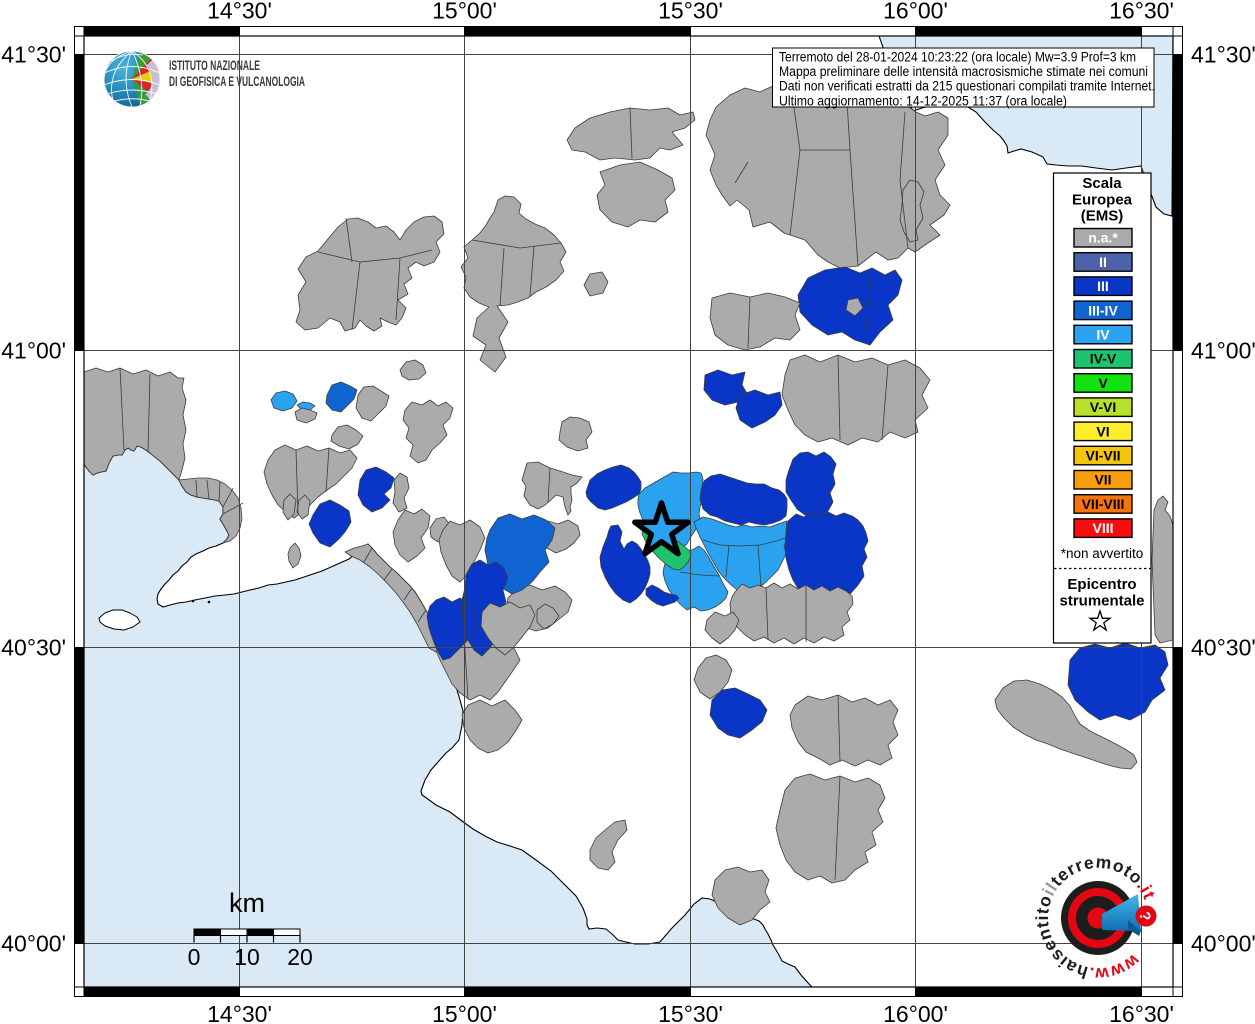  I want to click on svg-text: ISTITUTO NAZIONALE, so click(214, 65).